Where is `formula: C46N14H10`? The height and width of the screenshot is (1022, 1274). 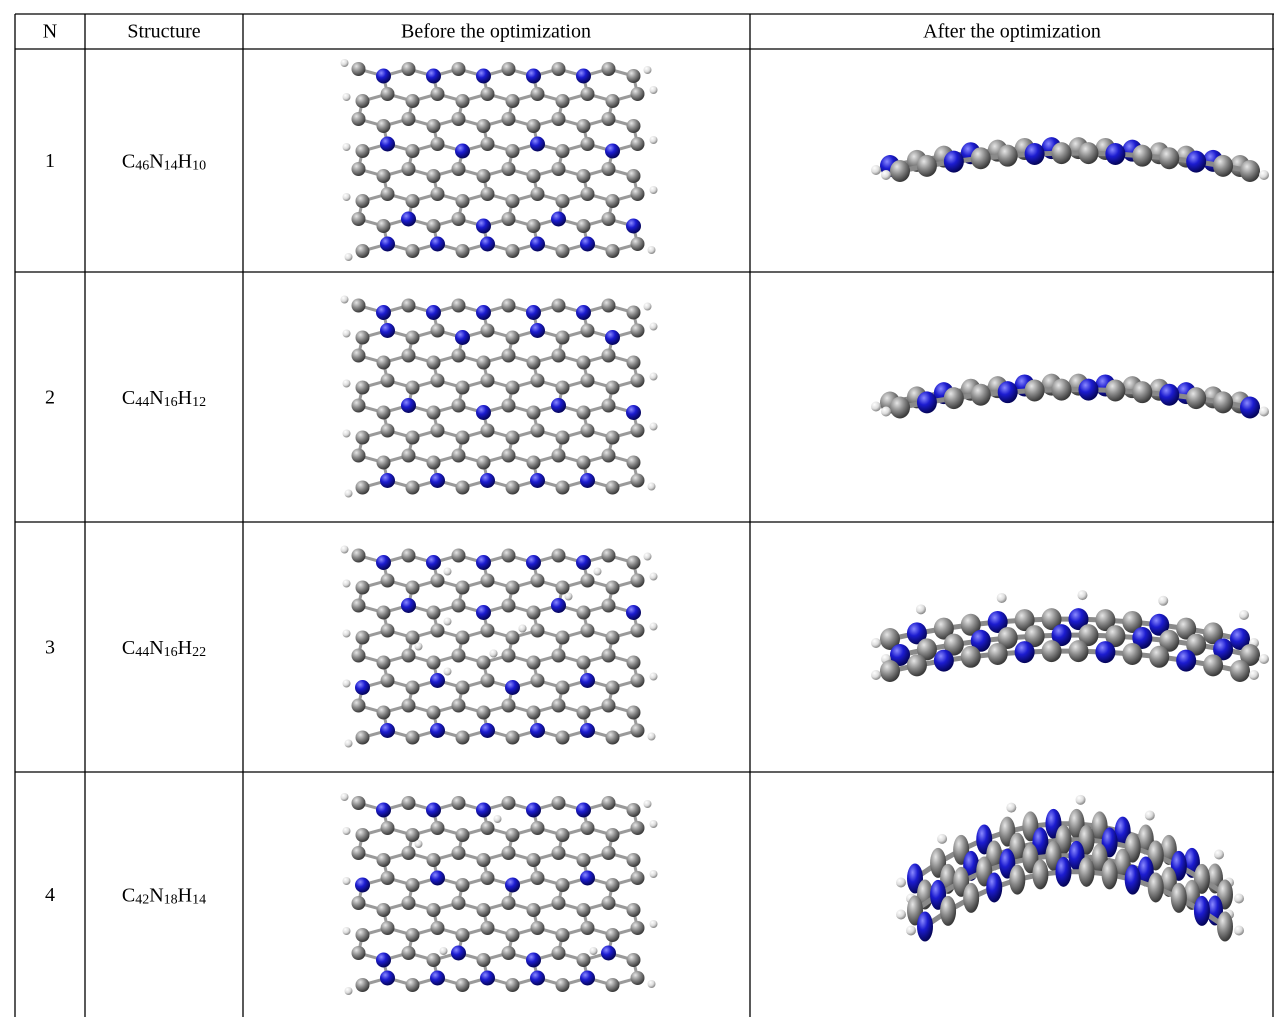 formula: C46N14H10 is located at coordinates (164, 162).